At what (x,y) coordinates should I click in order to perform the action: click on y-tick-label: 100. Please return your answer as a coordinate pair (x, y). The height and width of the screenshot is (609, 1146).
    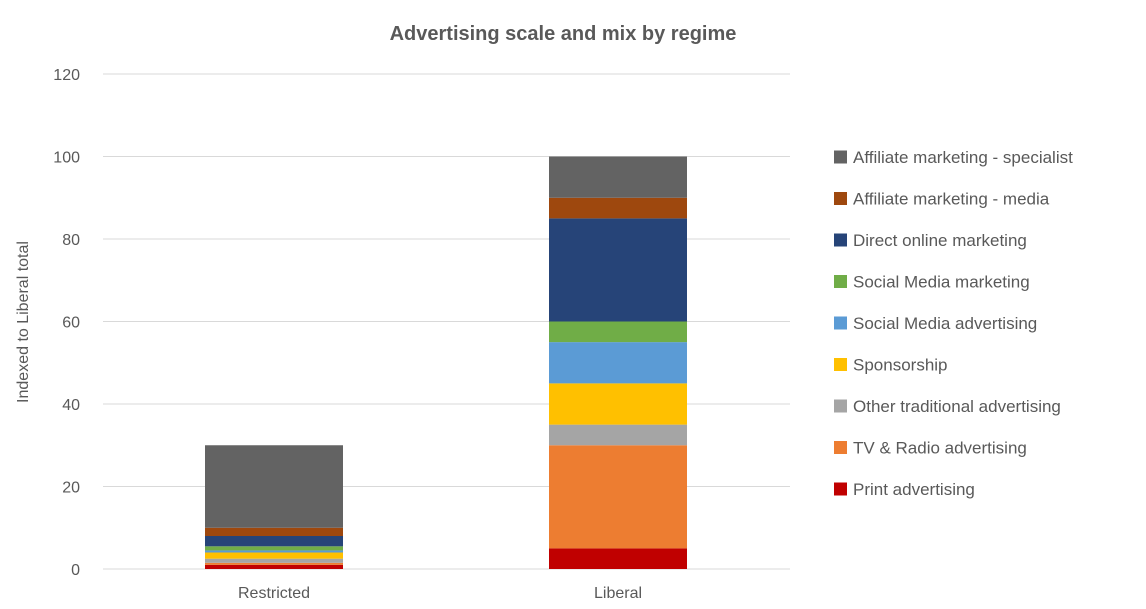
    Looking at the image, I should click on (66, 158).